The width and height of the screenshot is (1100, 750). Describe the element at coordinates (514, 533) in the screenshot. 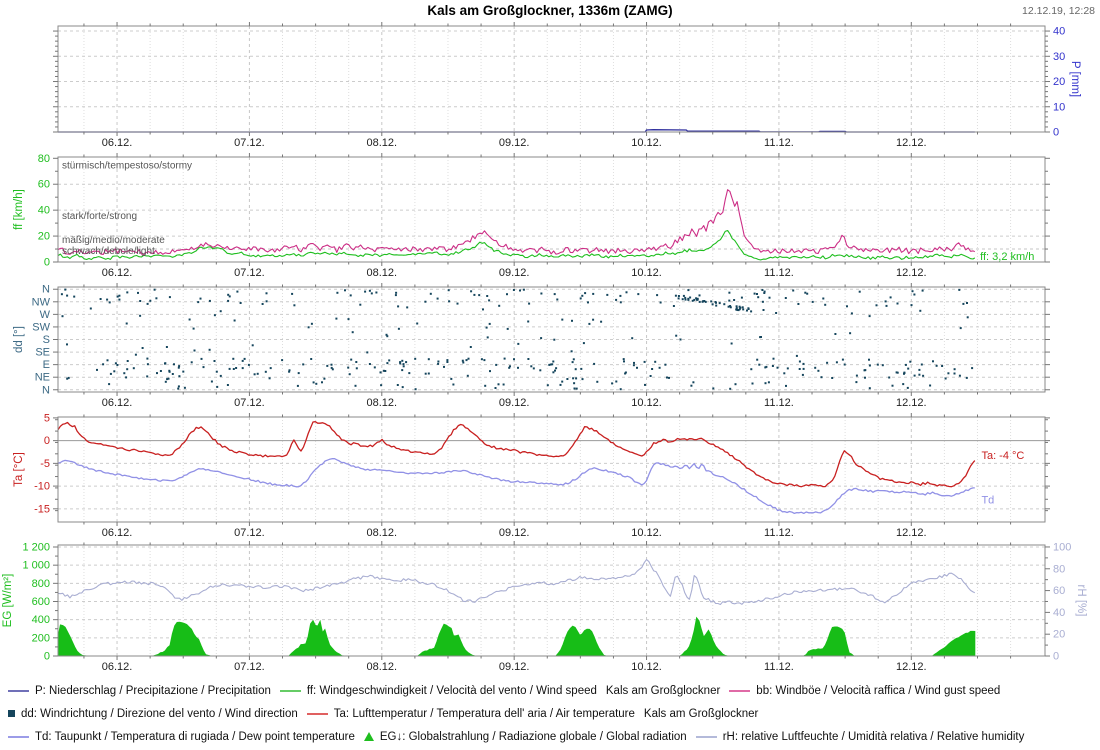

I see `date-label: 09.12.` at that location.